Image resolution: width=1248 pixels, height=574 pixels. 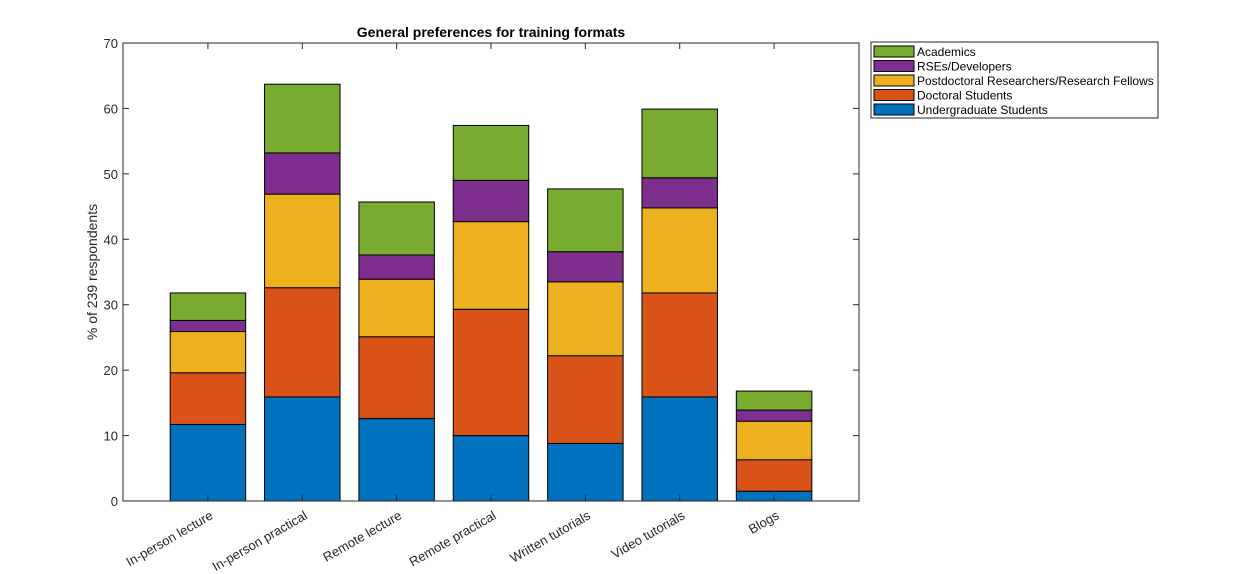 What do you see at coordinates (946, 52) in the screenshot?
I see `legend-label: Academics` at bounding box center [946, 52].